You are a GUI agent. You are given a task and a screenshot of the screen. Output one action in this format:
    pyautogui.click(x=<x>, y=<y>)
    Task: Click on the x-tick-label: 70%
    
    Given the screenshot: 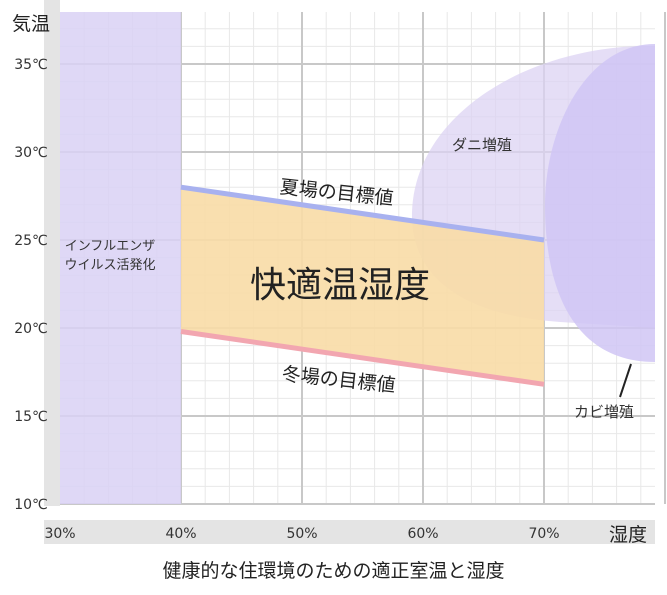 What is the action you would take?
    pyautogui.click(x=543, y=534)
    